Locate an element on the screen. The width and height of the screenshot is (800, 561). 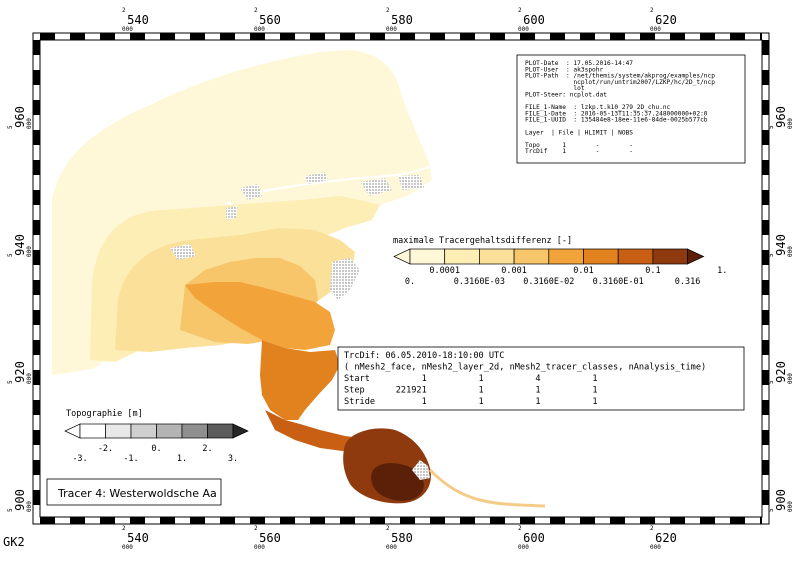
topo-lower-label: 3. is located at coordinates (233, 459).